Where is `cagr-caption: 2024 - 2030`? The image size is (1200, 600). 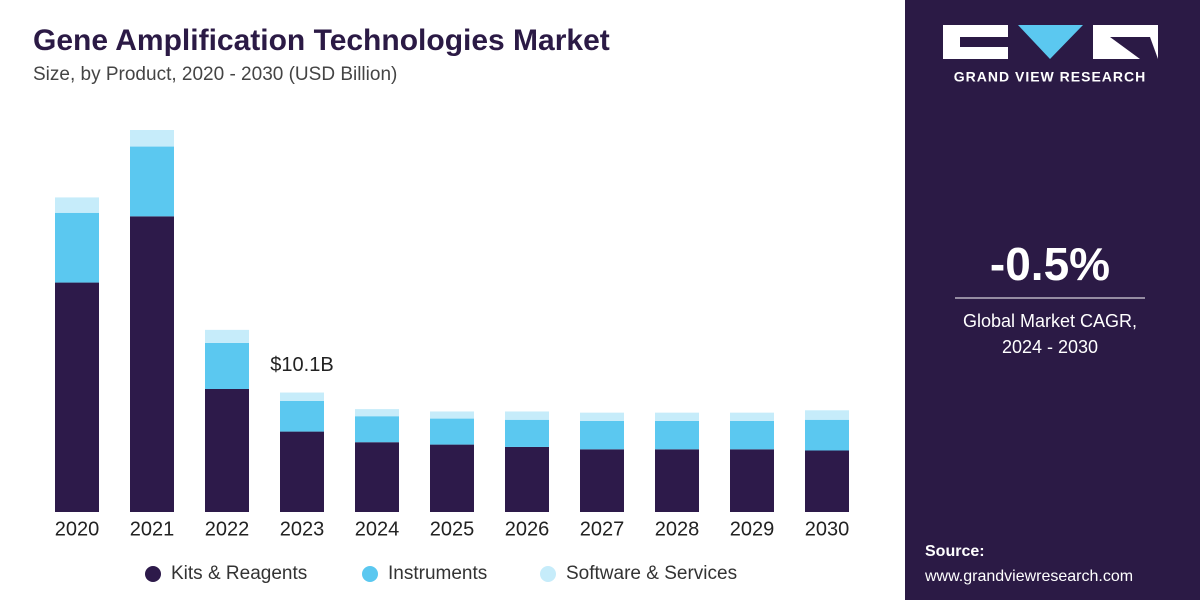
cagr-caption: 2024 - 2030 is located at coordinates (1050, 347).